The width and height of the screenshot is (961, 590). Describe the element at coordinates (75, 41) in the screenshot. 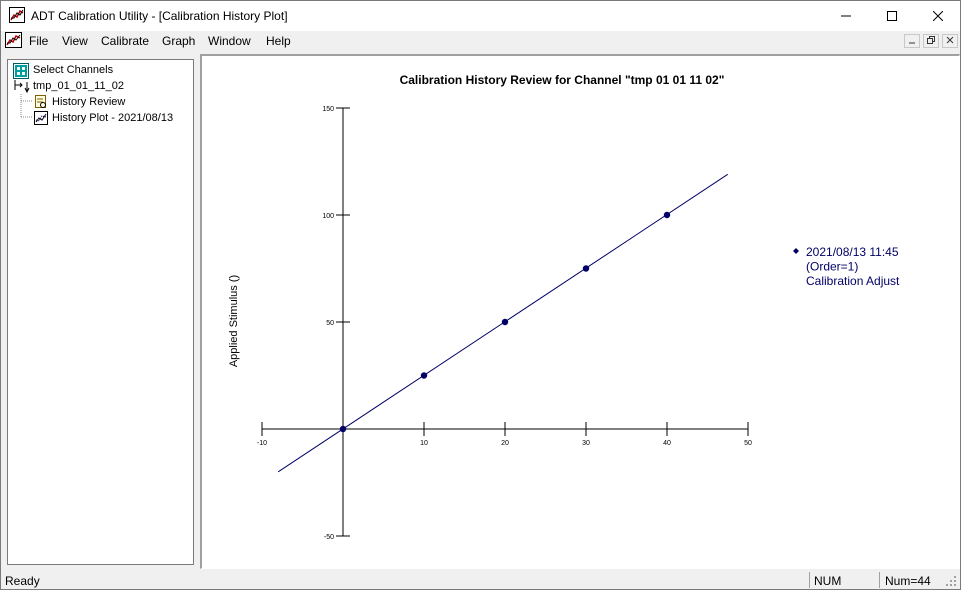

I see `menu-view: View` at that location.